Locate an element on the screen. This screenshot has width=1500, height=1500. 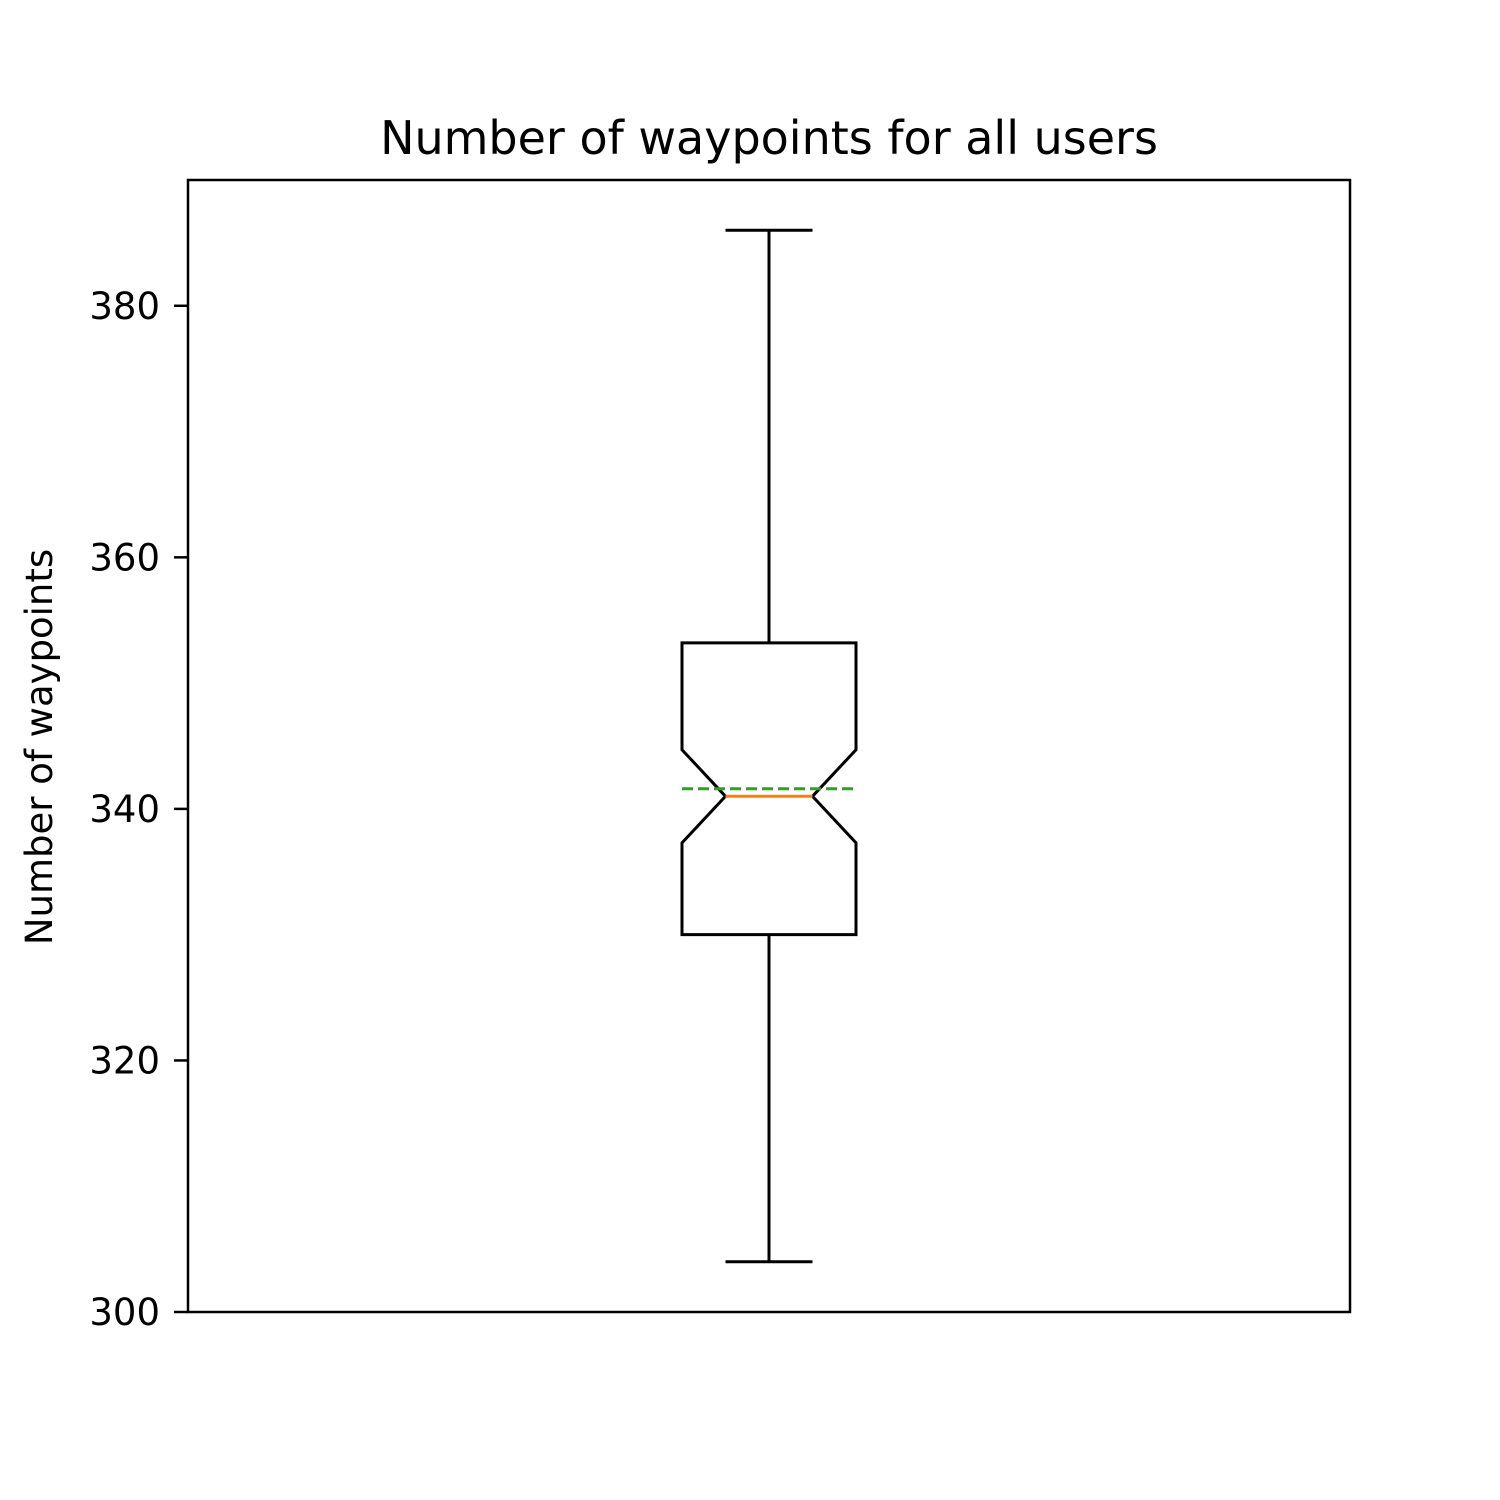
box-plots is located at coordinates (769, 746).